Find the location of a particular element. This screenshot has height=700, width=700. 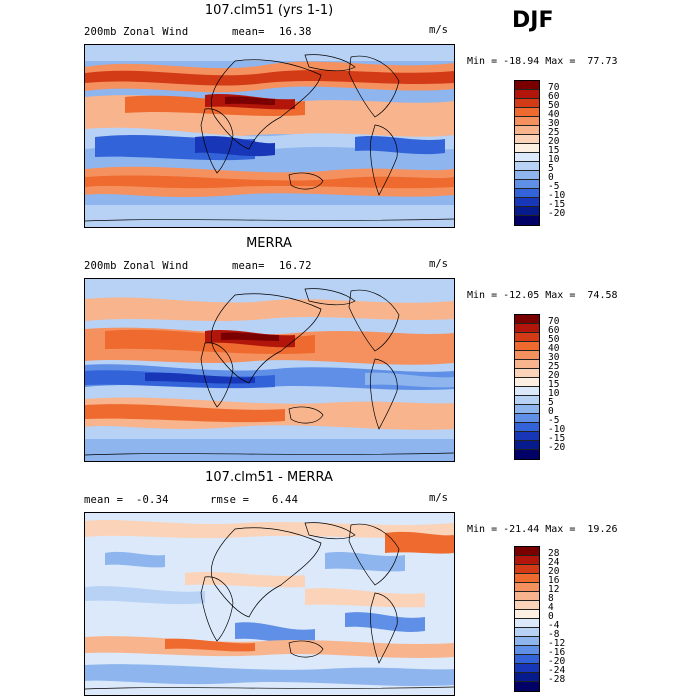

panel-2-colorbar-ticks: 70 60 50 40 30 25 20 15 10 5 0 -5 -10 -15 -20 is located at coordinates (557, 385).